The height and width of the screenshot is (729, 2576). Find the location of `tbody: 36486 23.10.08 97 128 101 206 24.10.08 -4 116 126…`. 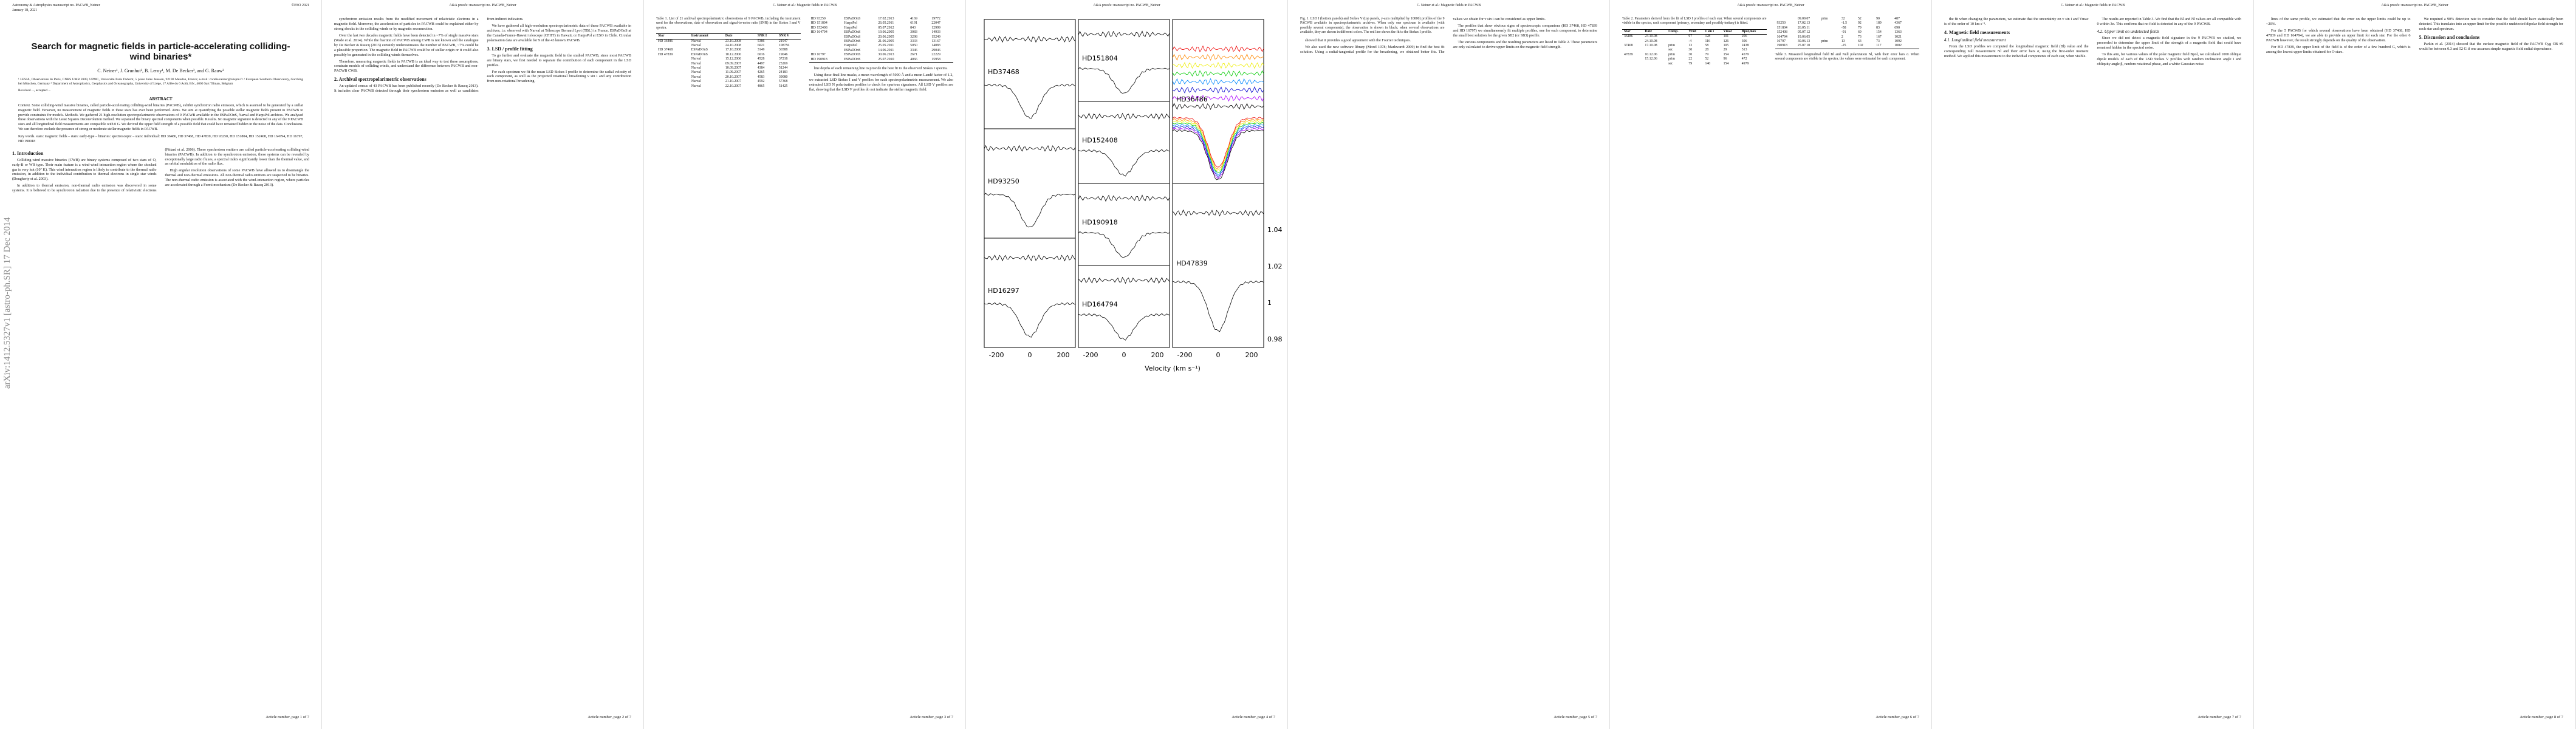

tbody: 36486 23.10.08 97 128 101 206 24.10.08 -4 116 126… is located at coordinates (1771, 42).